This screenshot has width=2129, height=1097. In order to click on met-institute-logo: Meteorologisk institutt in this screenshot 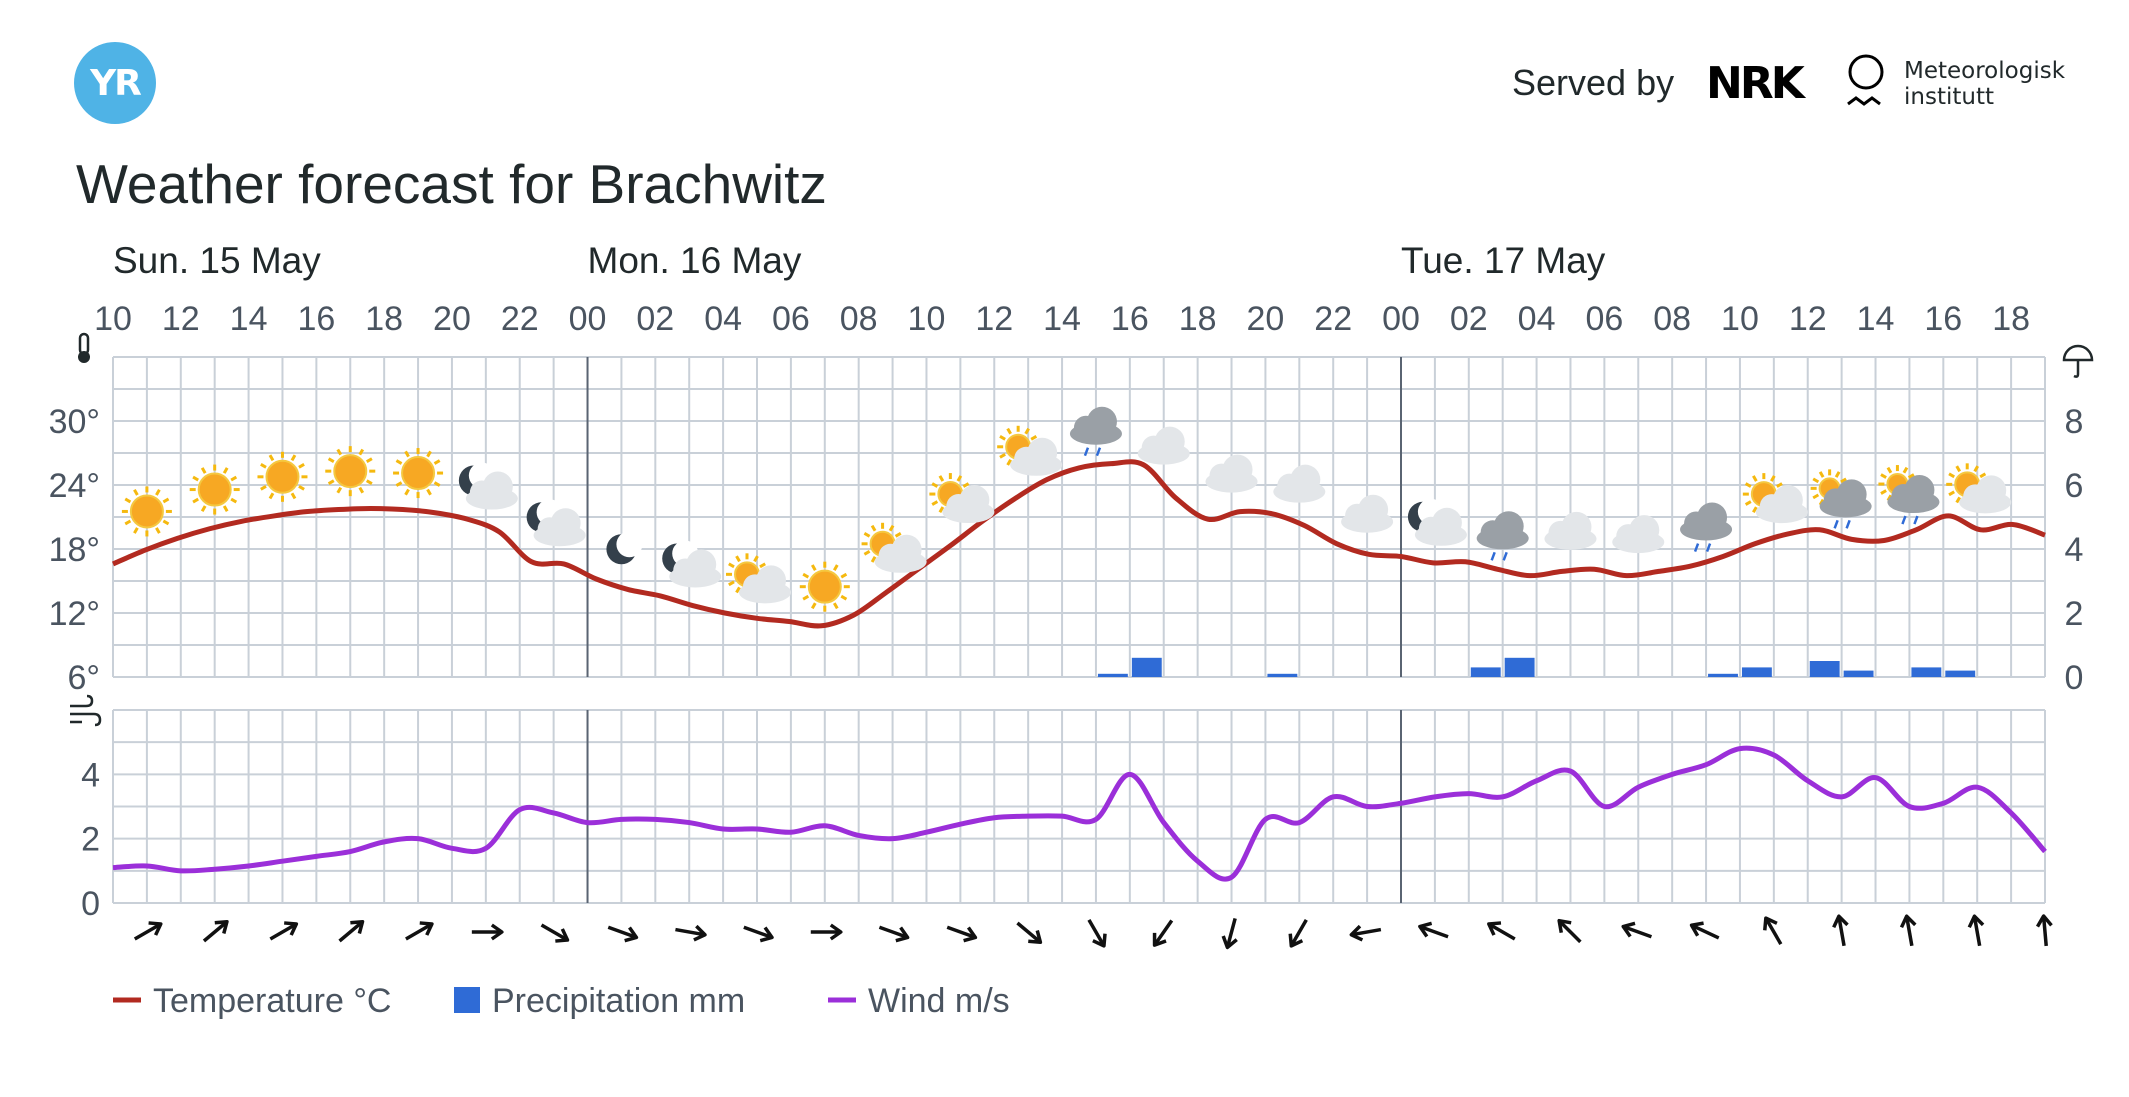, I will do `click(1984, 84)`.